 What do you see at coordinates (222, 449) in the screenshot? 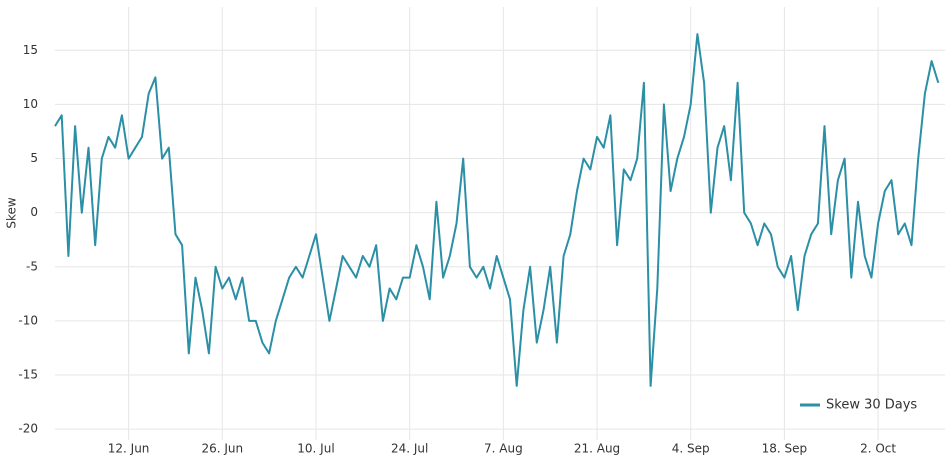
I see `x-tick-label: 26. Jun` at bounding box center [222, 449].